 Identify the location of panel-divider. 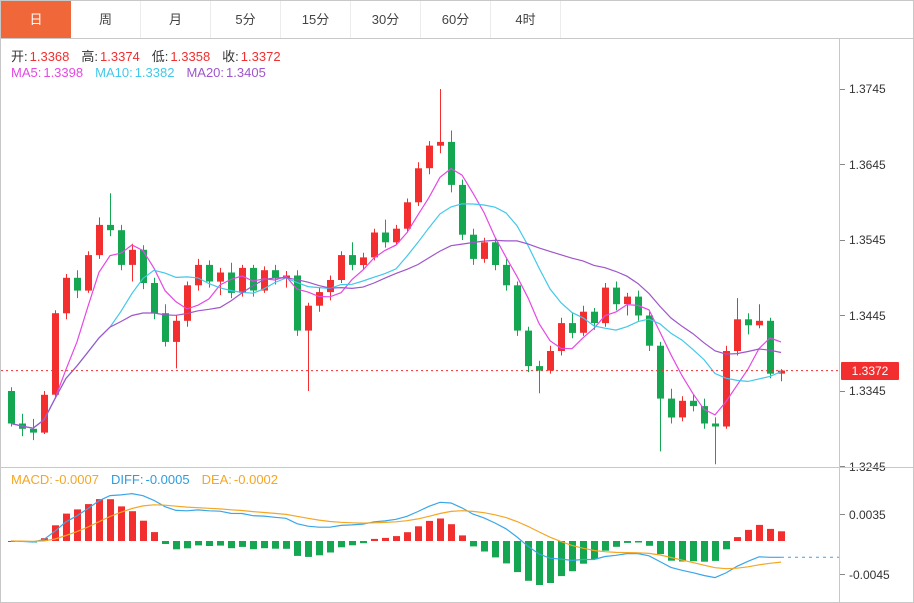
(457, 467).